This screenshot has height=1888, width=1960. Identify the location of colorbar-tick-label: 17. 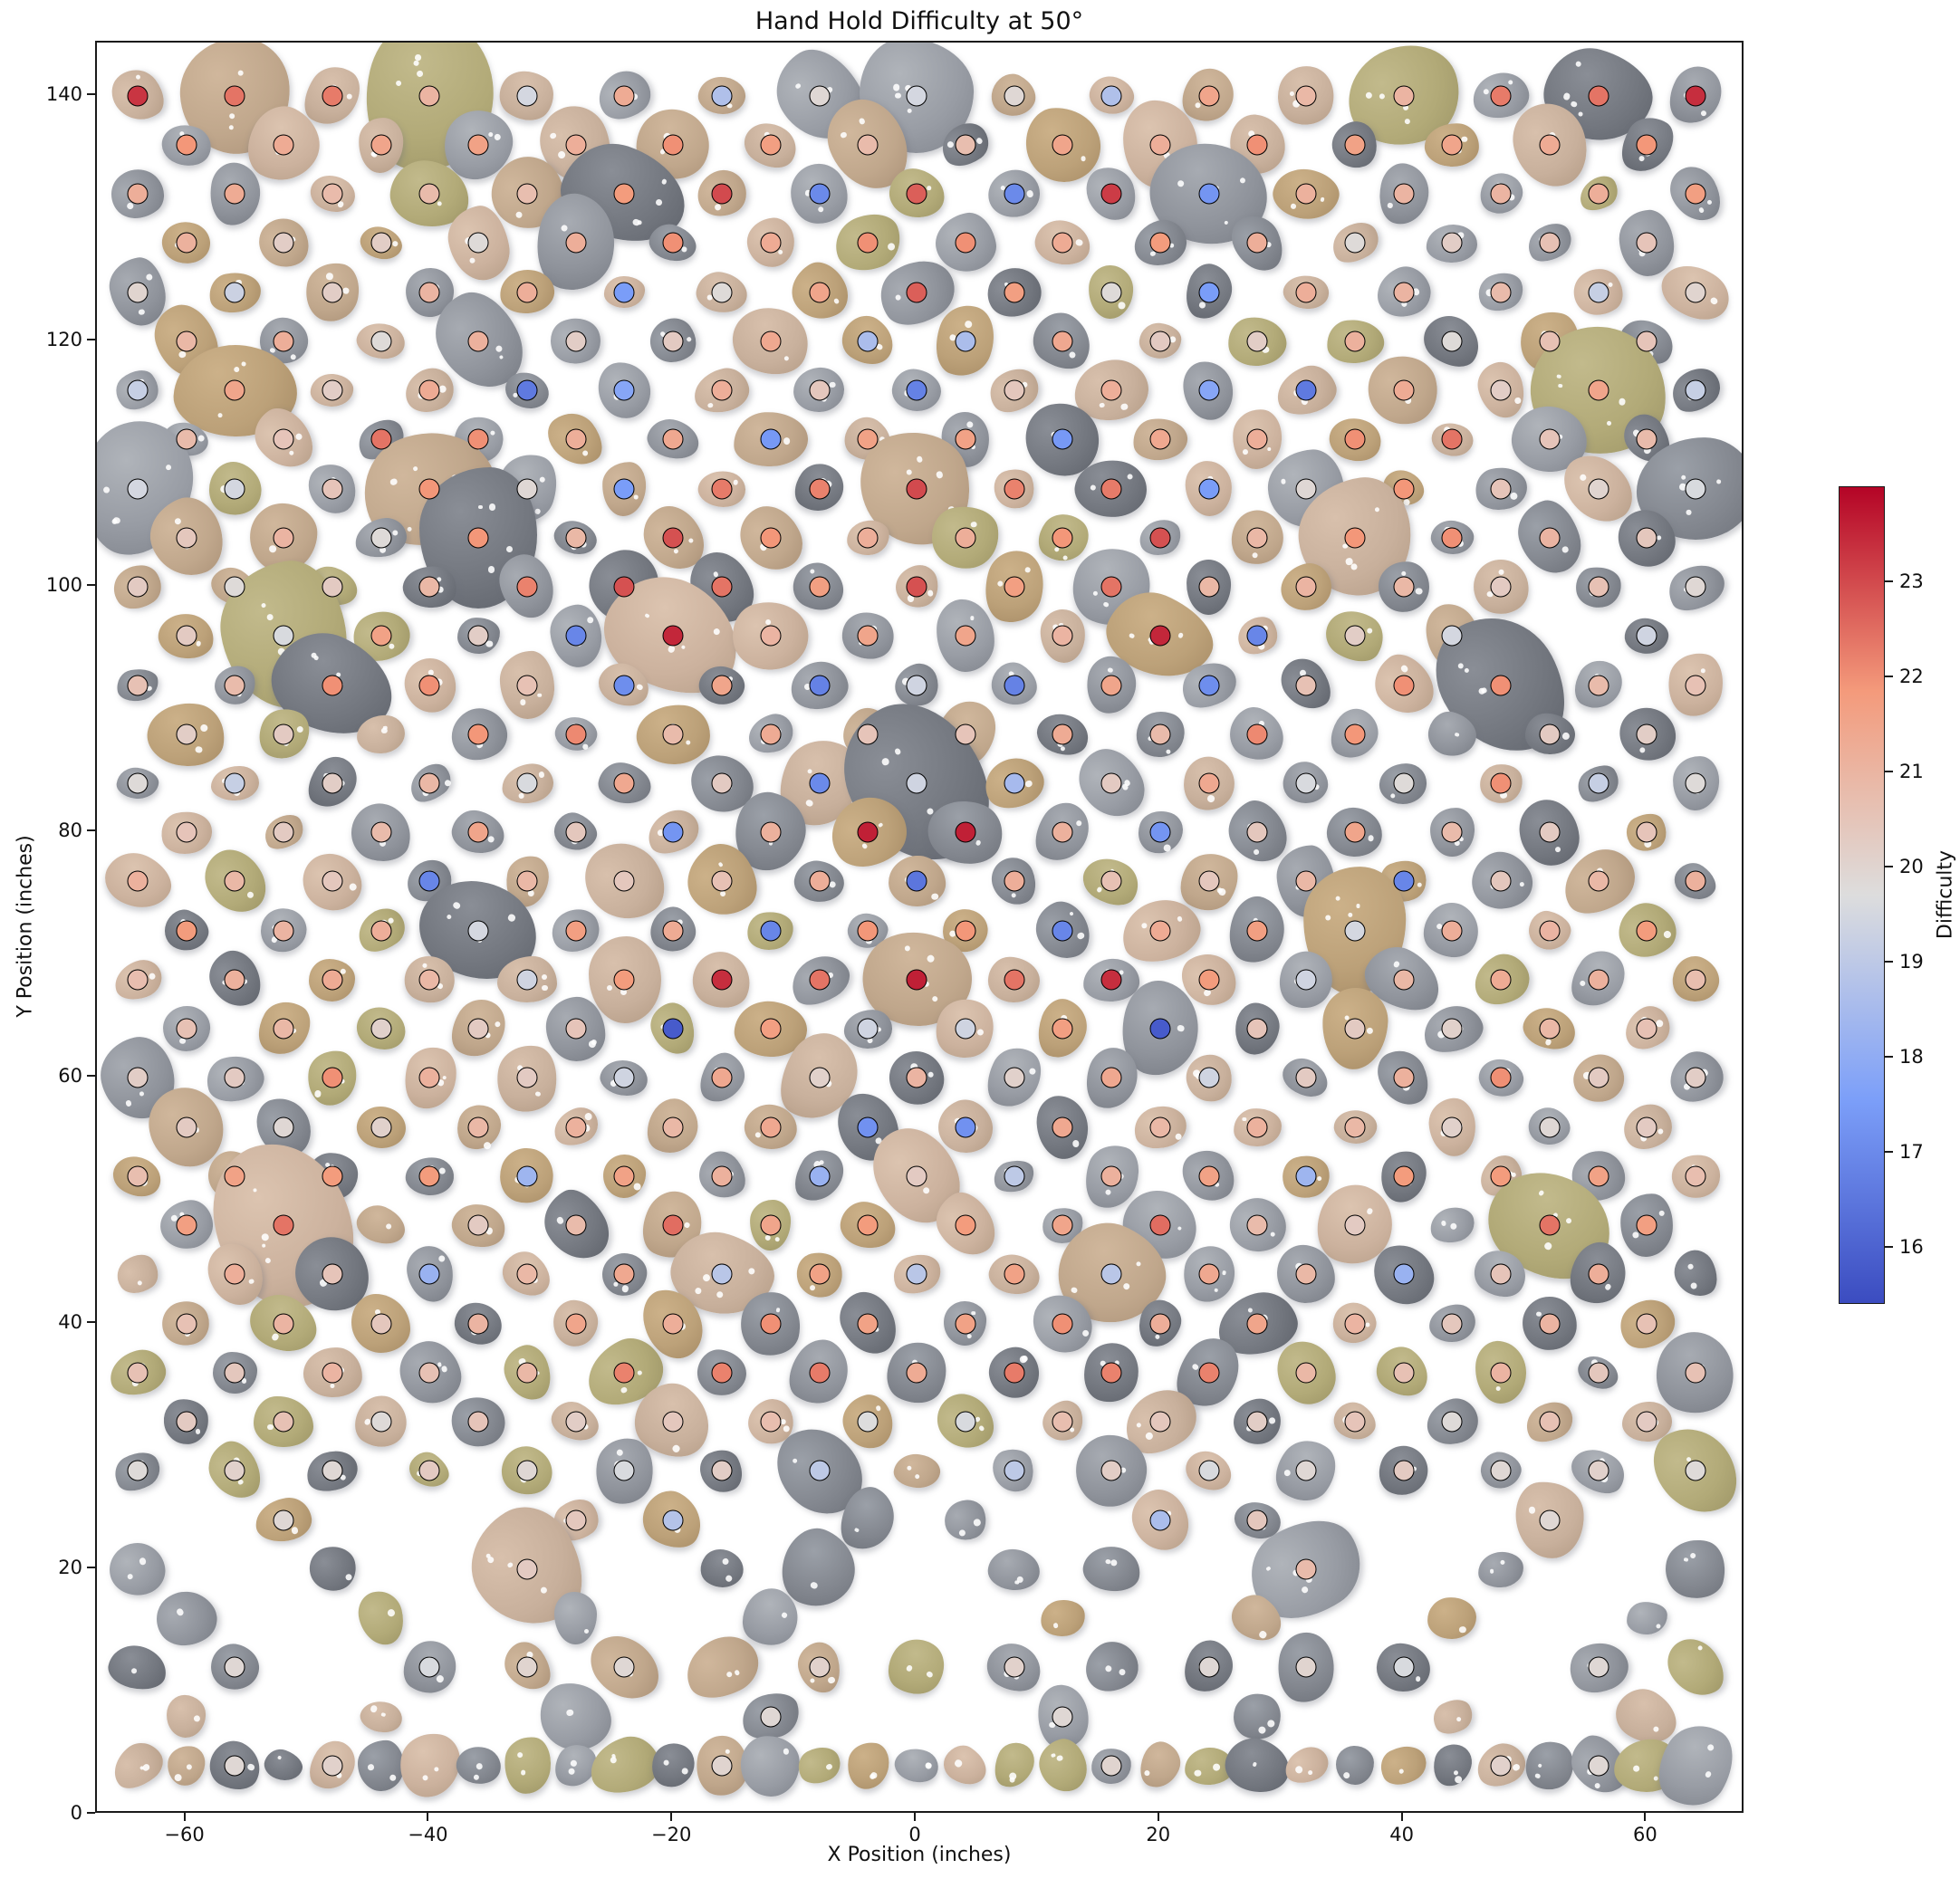
(1911, 1152).